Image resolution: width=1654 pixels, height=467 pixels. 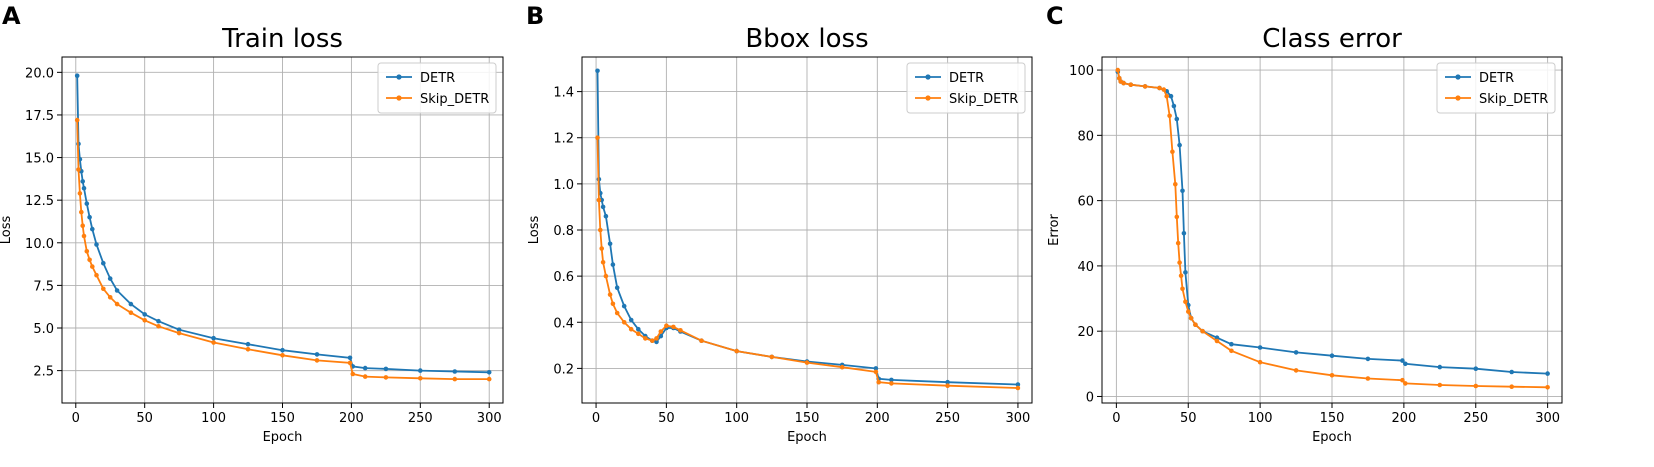 What do you see at coordinates (282, 39) in the screenshot?
I see `chart-title: Train loss` at bounding box center [282, 39].